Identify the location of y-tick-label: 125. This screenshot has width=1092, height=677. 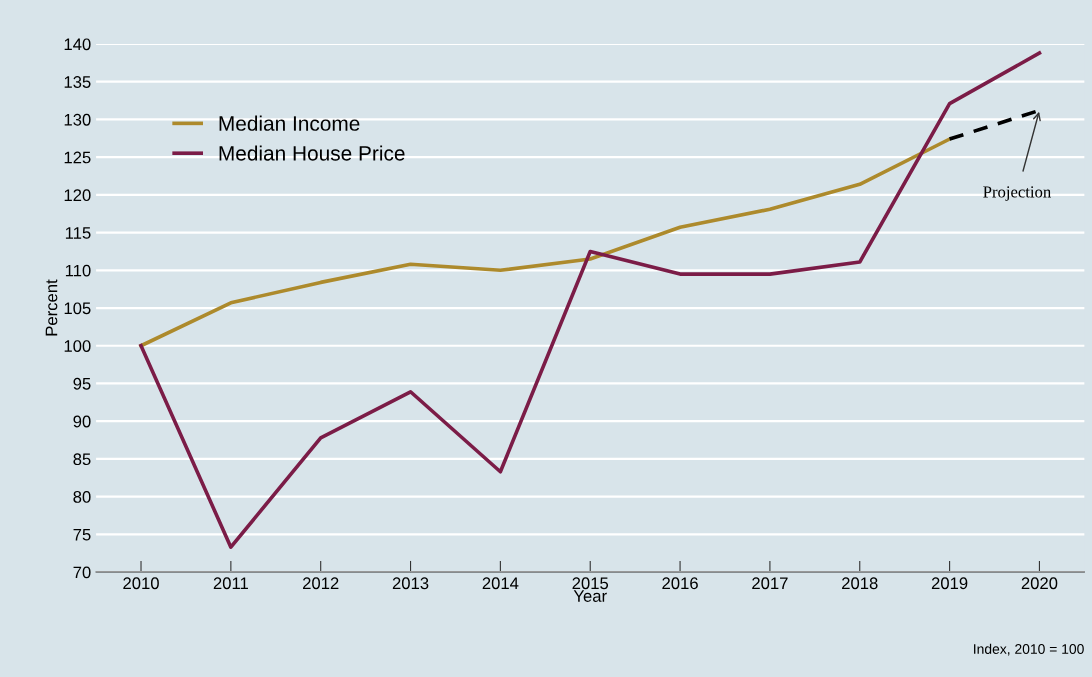
(77, 157).